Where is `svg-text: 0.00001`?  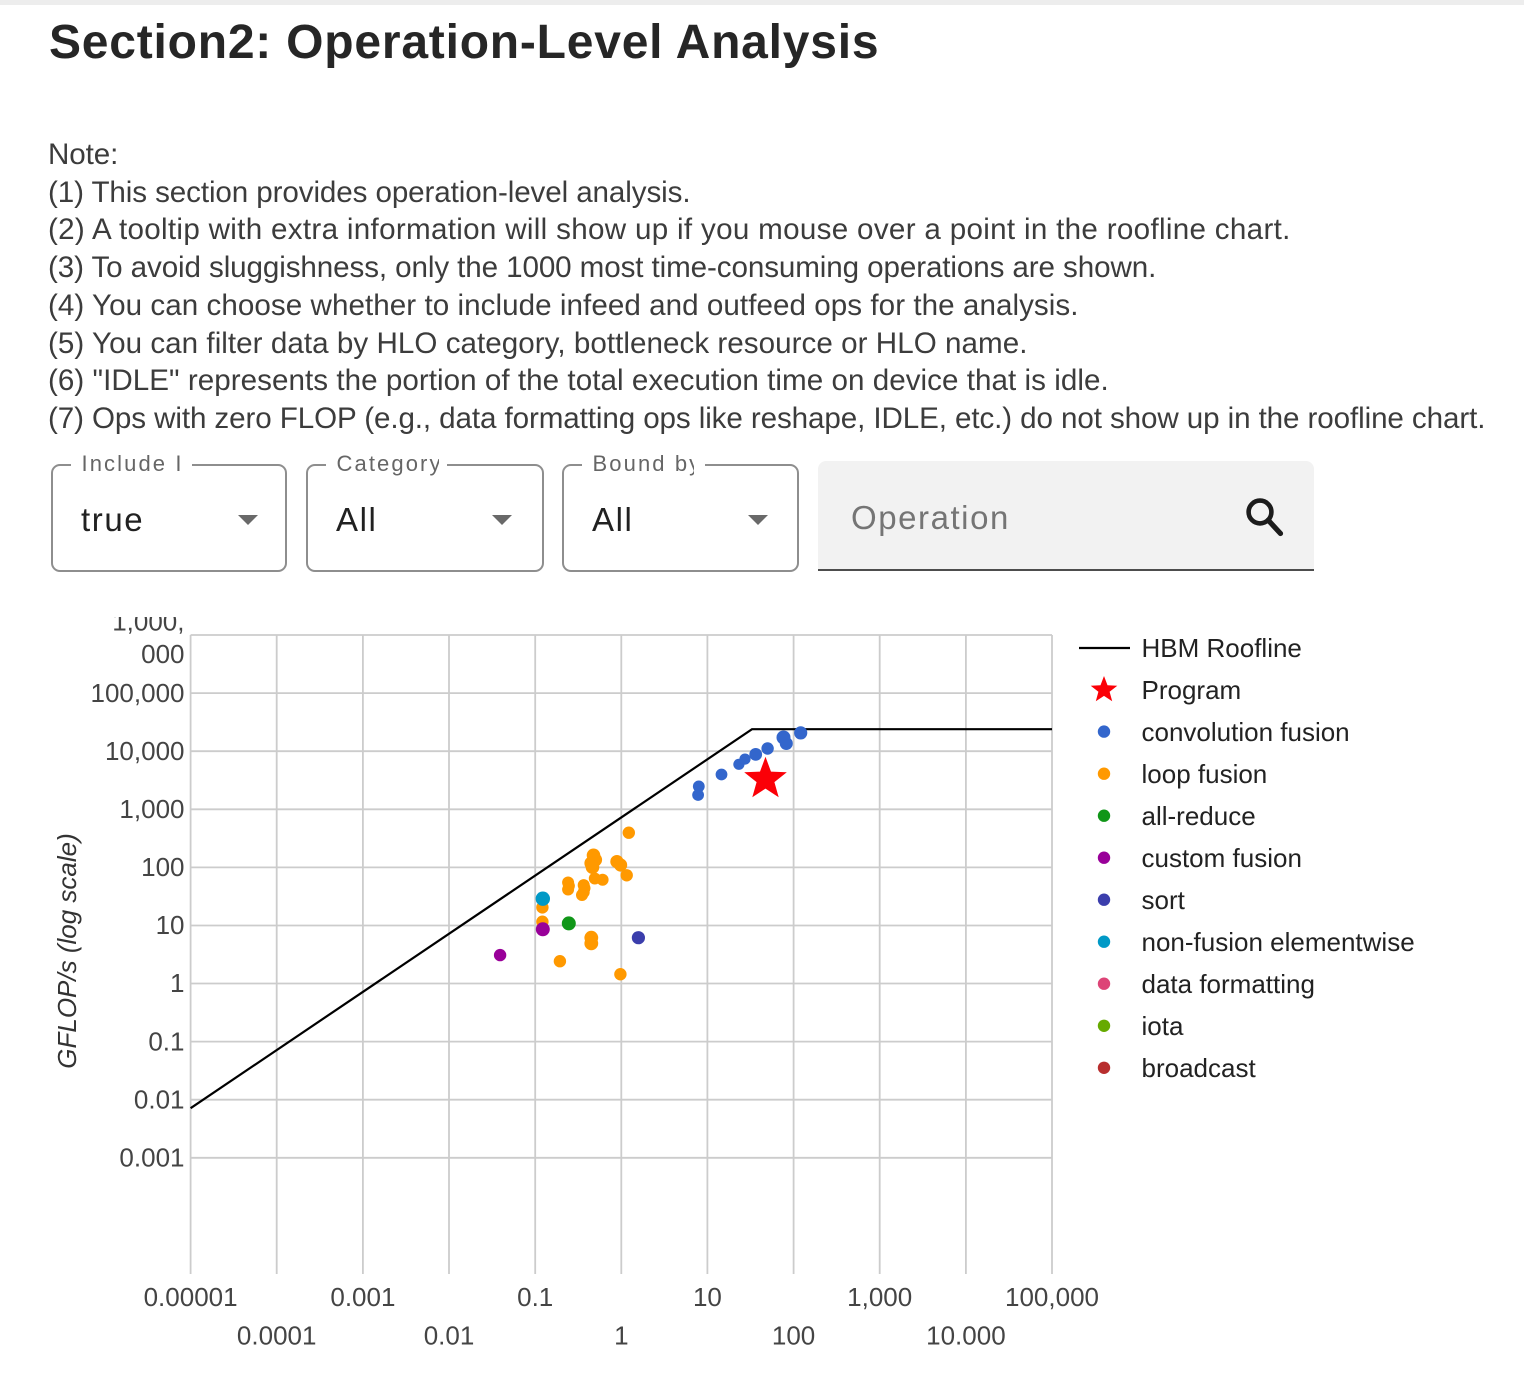
svg-text: 0.00001 is located at coordinates (191, 1297).